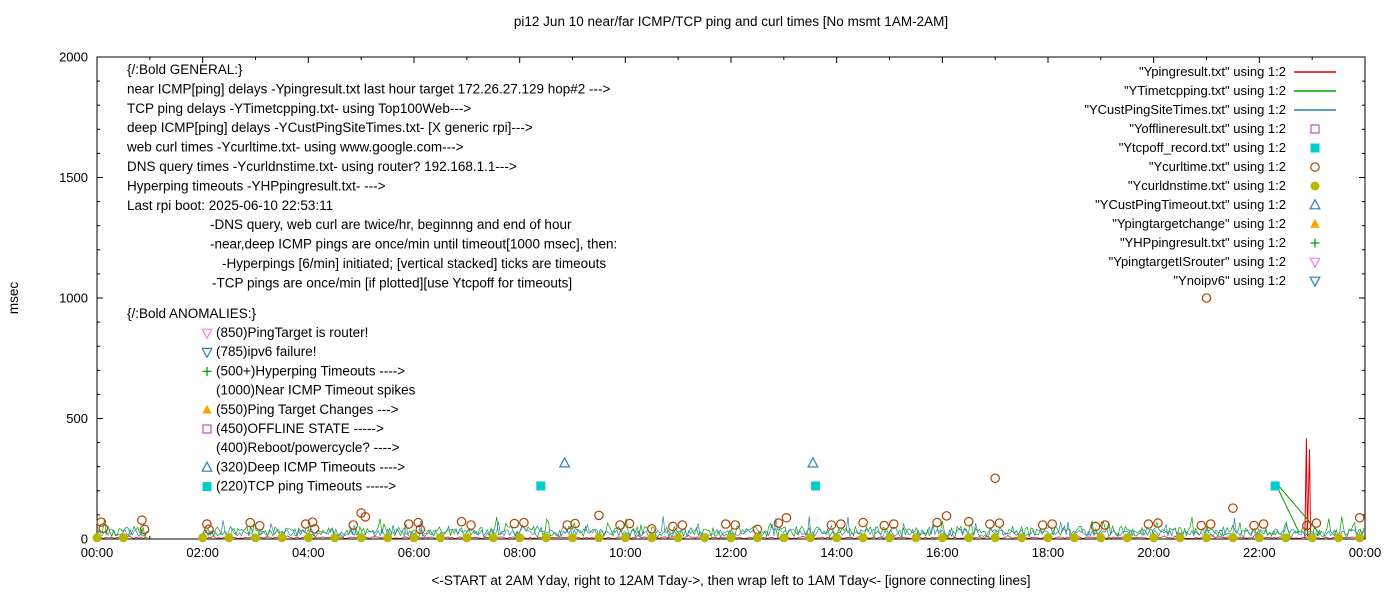 The image size is (1400, 600). I want to click on x-tick-label: 12:00, so click(731, 552).